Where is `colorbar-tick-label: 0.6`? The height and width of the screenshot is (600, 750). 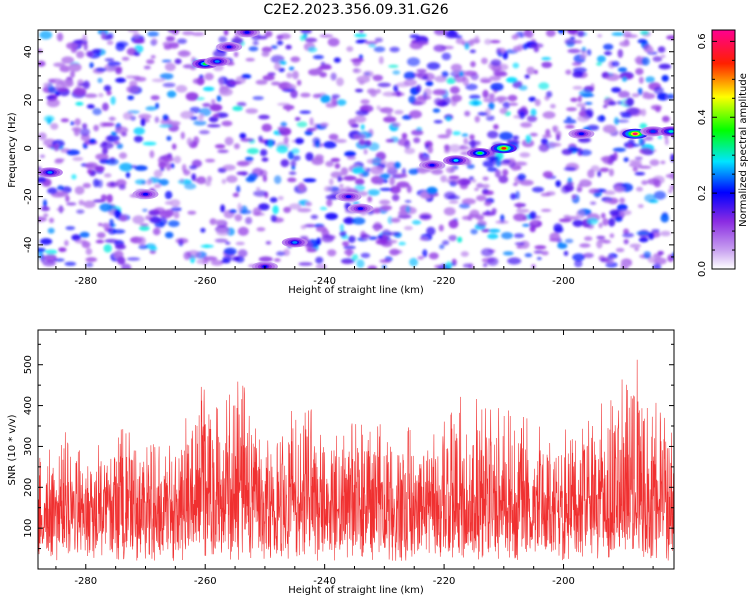 colorbar-tick-label: 0.6 is located at coordinates (702, 41).